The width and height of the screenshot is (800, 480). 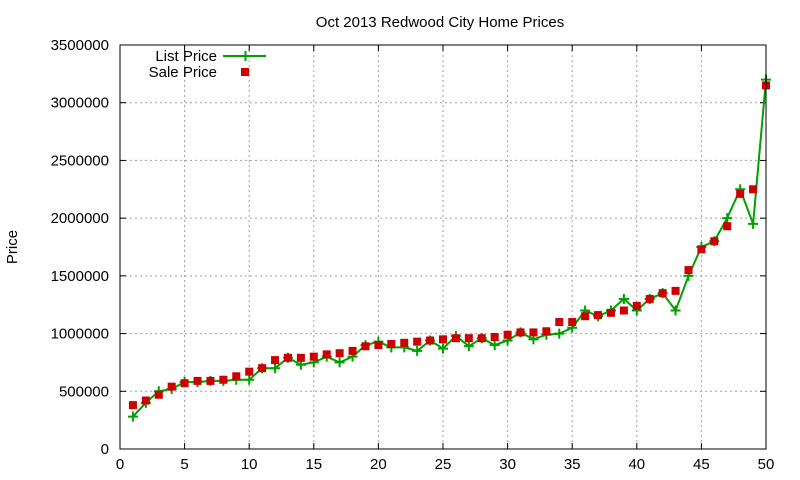 I want to click on y-tick-label: 2000000, so click(x=80, y=218).